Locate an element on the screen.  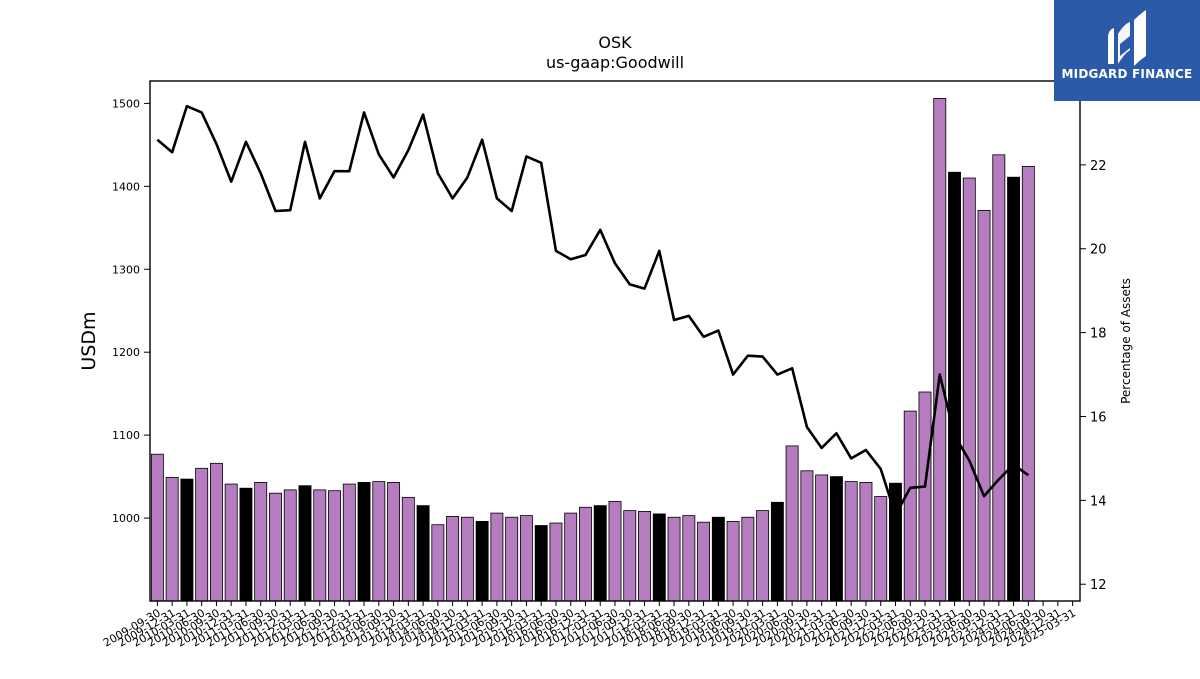
y-tick-label-1000: 1000 is located at coordinates (126, 518).